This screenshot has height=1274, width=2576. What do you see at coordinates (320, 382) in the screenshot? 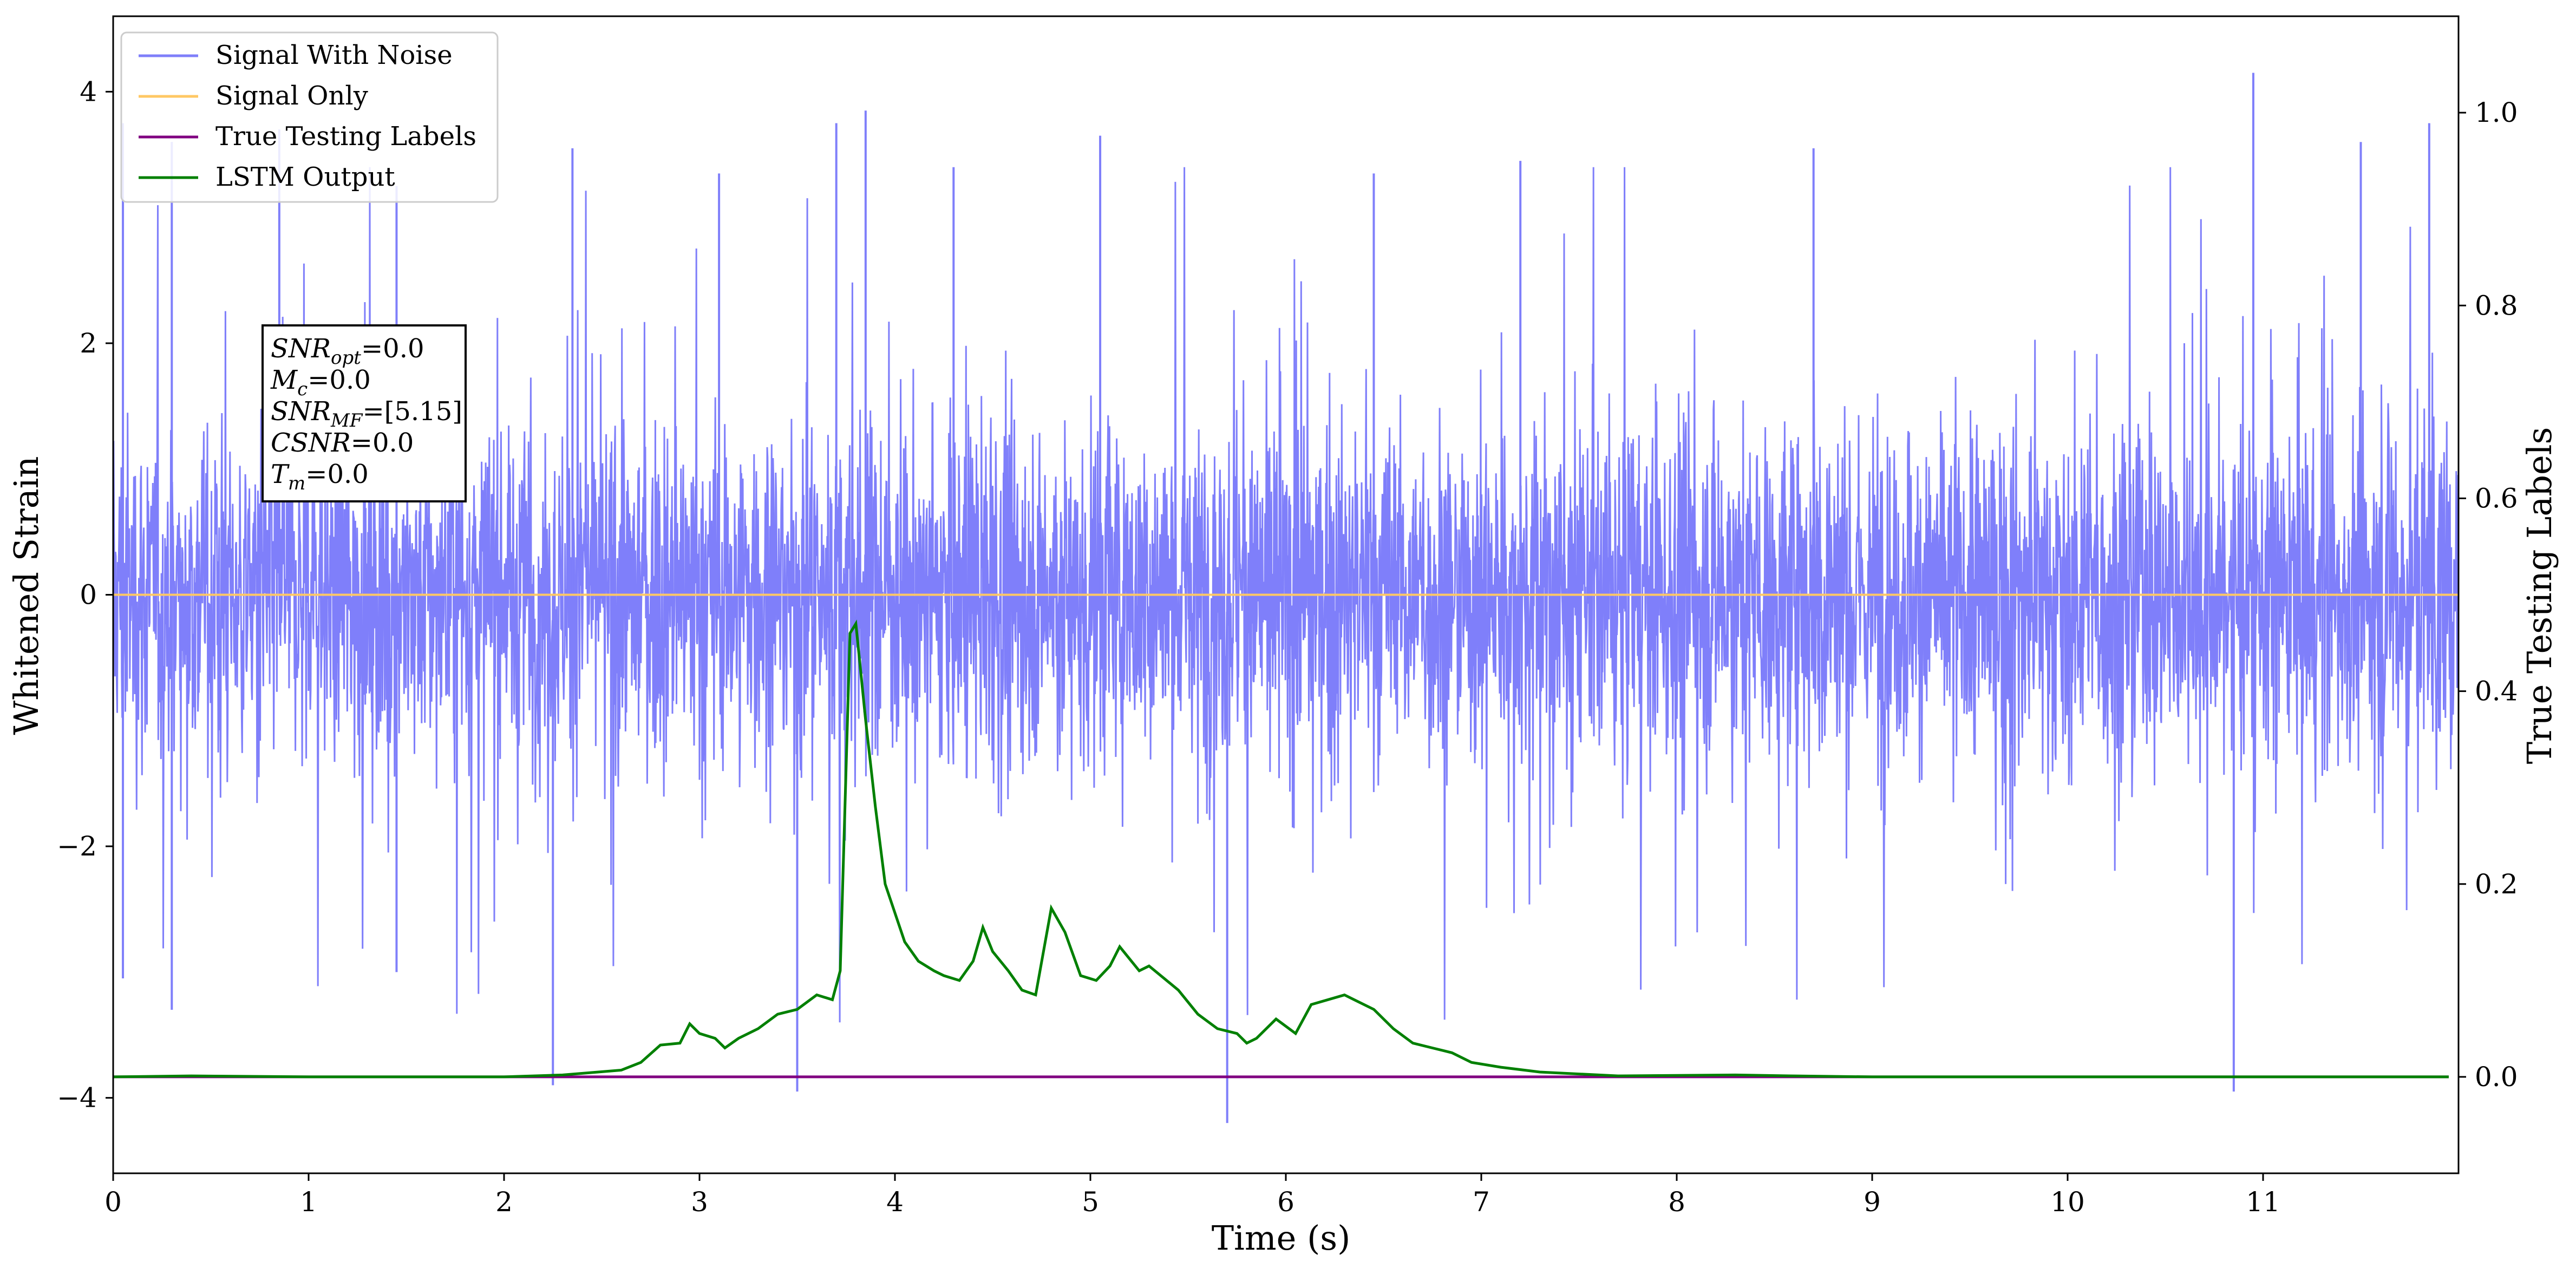
I see `annotation-line: Mc=0.0` at bounding box center [320, 382].